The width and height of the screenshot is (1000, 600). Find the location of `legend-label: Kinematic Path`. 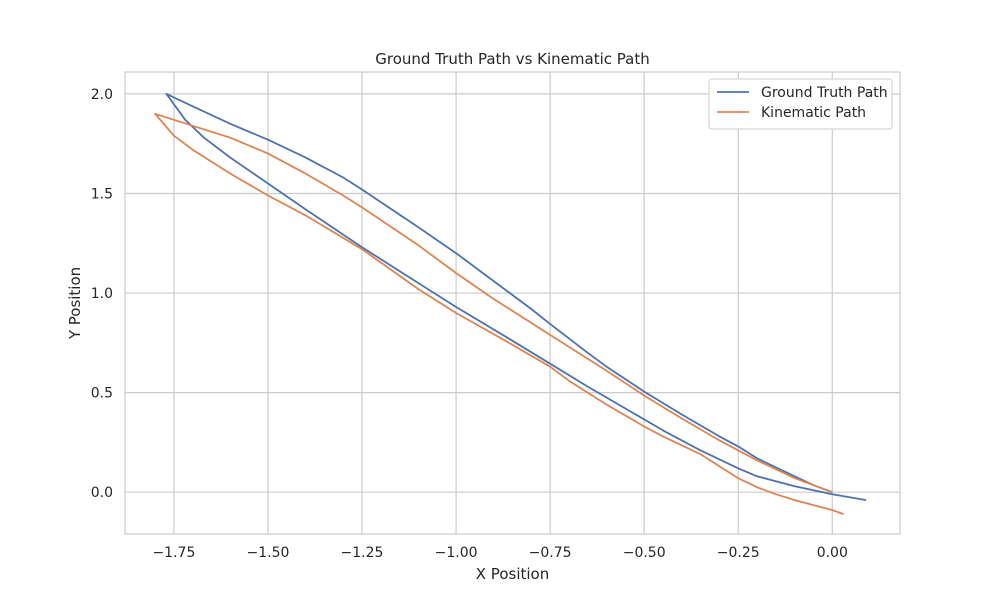

legend-label: Kinematic Path is located at coordinates (813, 113).